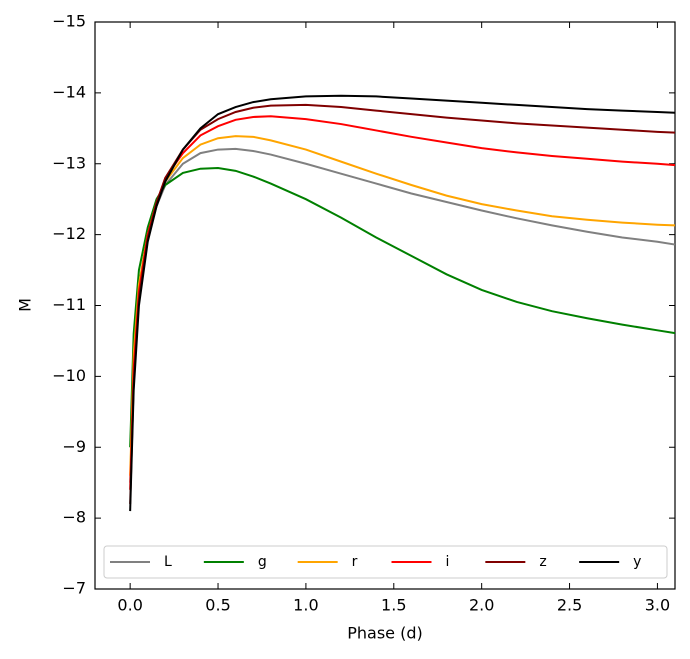 This screenshot has width=690, height=659. Describe the element at coordinates (168, 562) in the screenshot. I see `legend-label: L` at that location.